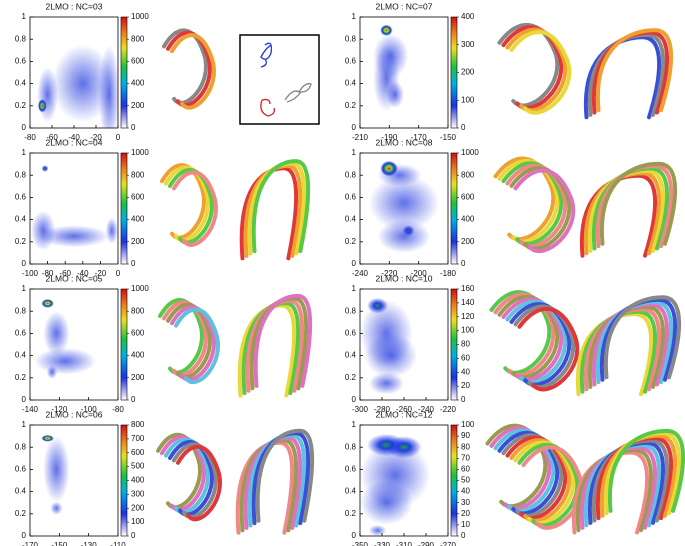 The width and height of the screenshot is (685, 546). I want to click on x-tick-label: -270, so click(448, 543).